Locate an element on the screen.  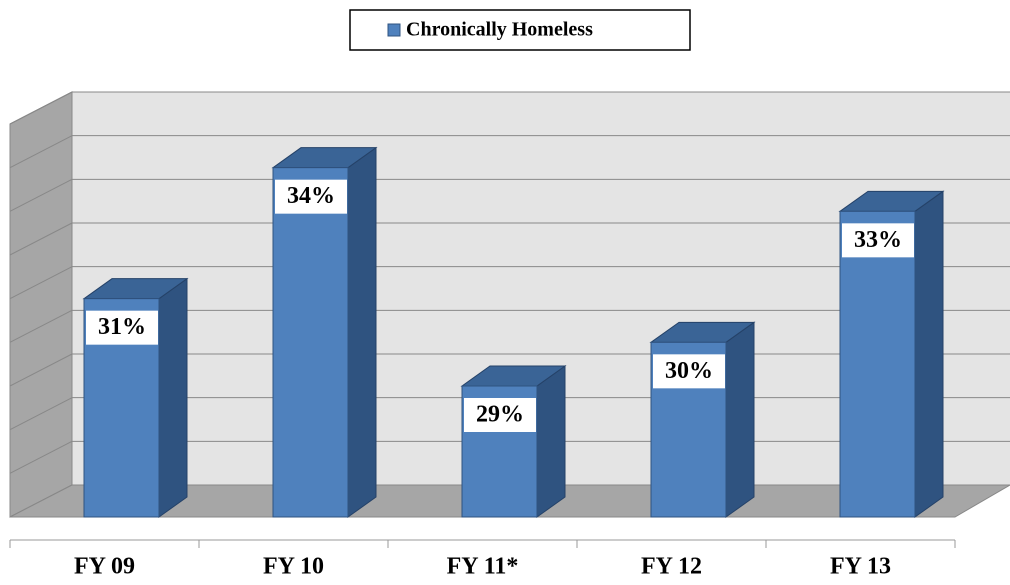
x-tick-label: FY 11* is located at coordinates (483, 567).